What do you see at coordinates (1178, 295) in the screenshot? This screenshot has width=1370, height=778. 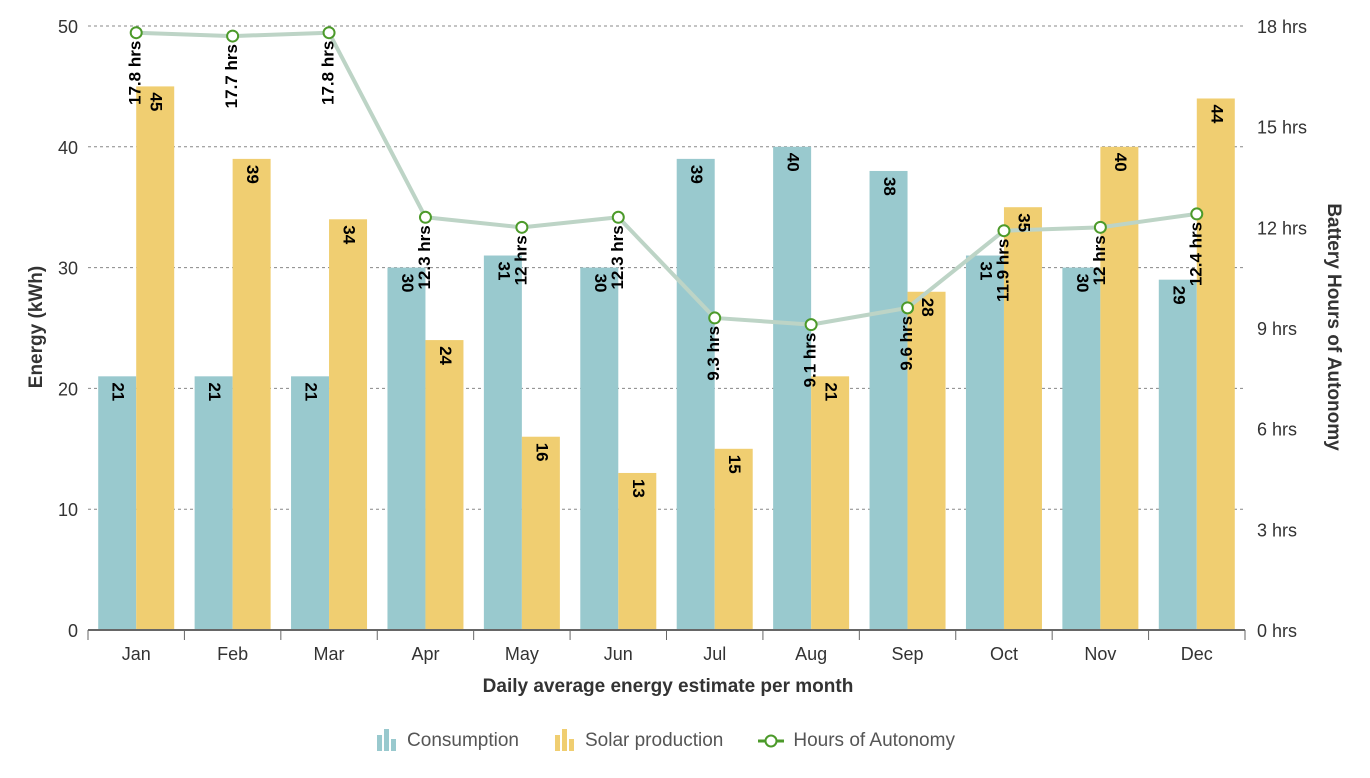 I see `bar-data-label: 29` at bounding box center [1178, 295].